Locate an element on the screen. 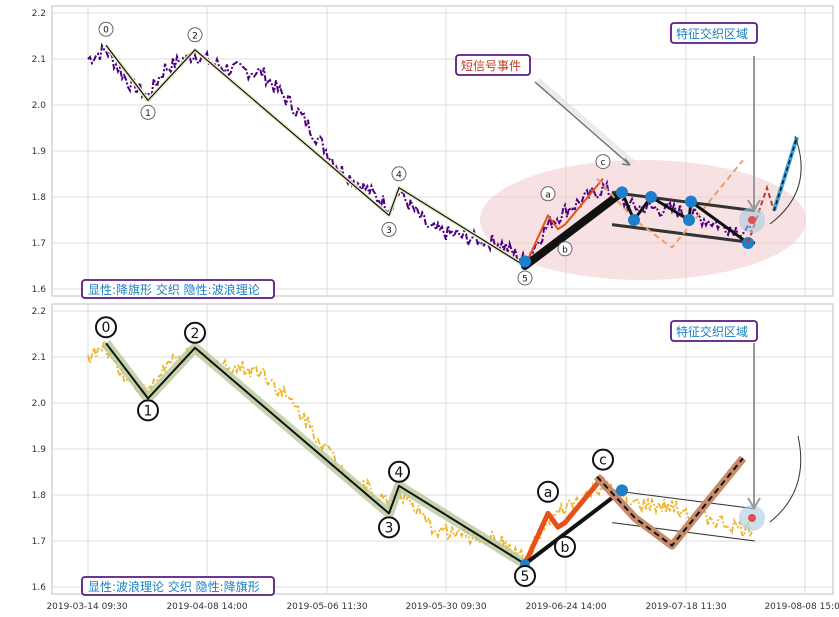  breakout-dashed is located at coordinates (785, 174).